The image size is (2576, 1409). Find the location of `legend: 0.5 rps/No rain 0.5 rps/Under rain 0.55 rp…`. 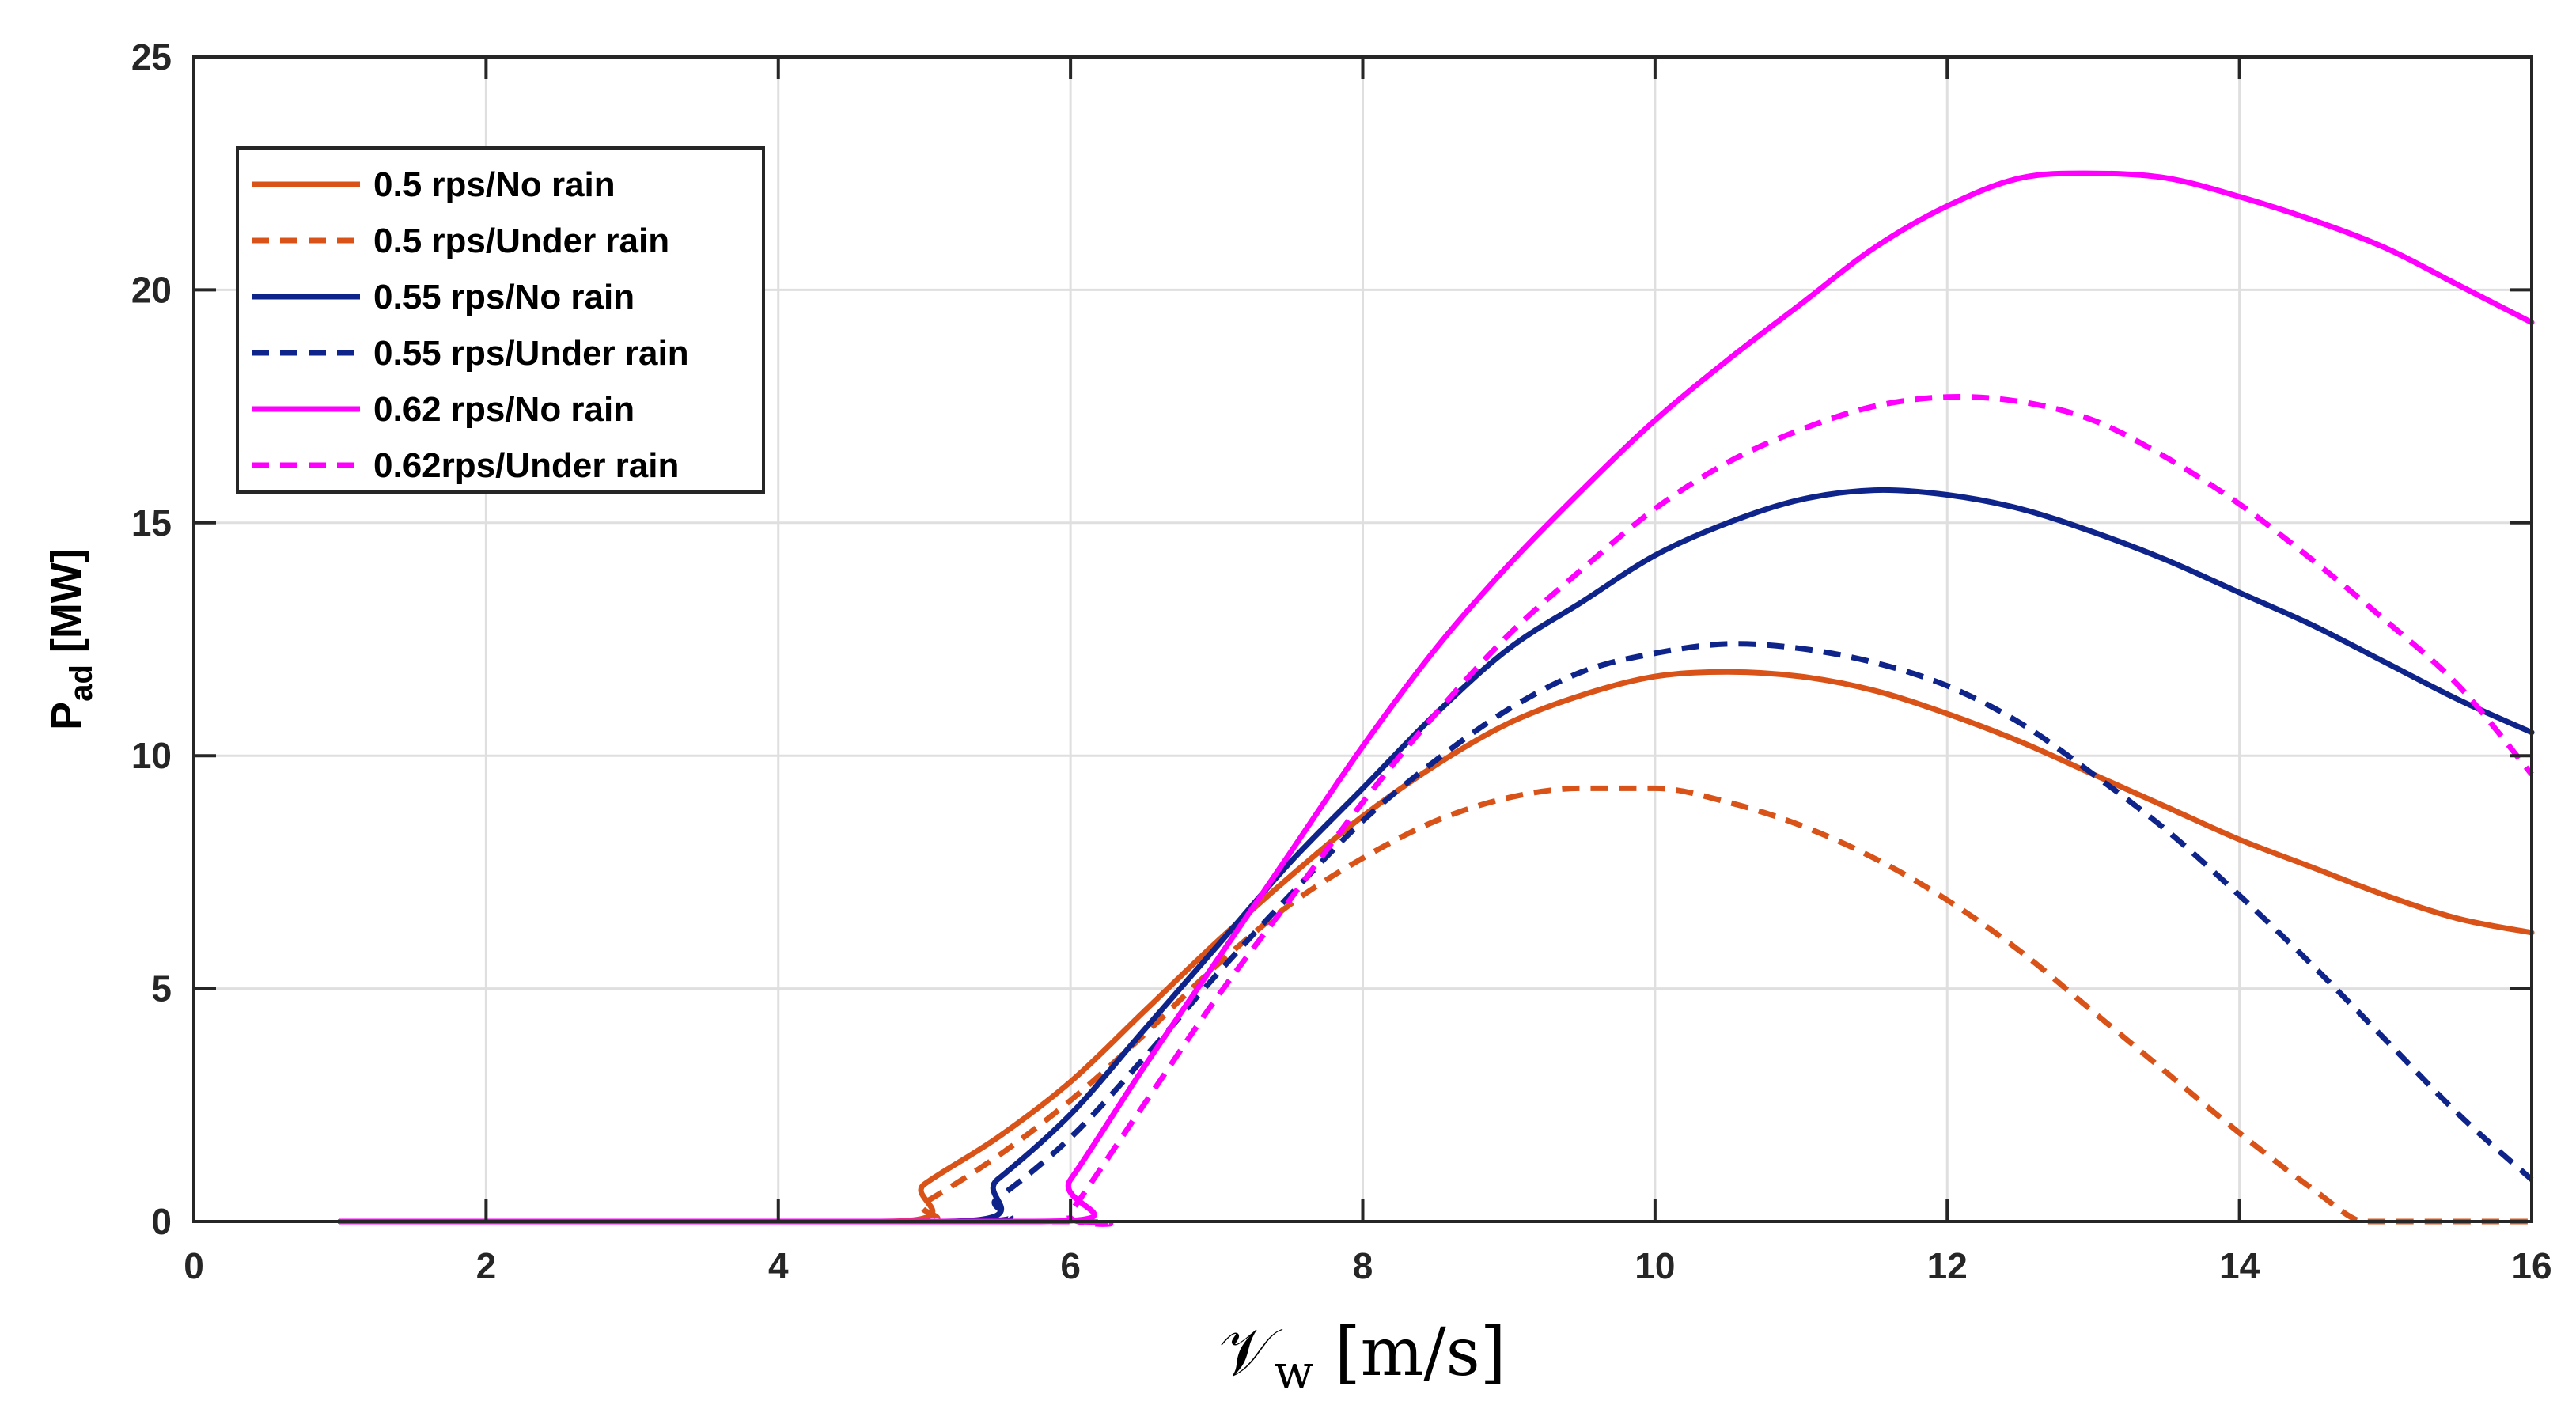

legend: 0.5 rps/No rain 0.5 rps/Under rain 0.55 rp… is located at coordinates (500, 320).